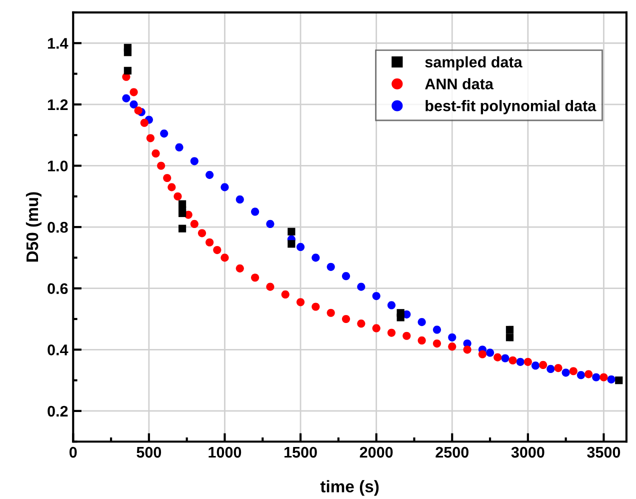 This screenshot has height=499, width=636. What do you see at coordinates (58, 43) in the screenshot?
I see `y-tick-label: 1.4` at bounding box center [58, 43].